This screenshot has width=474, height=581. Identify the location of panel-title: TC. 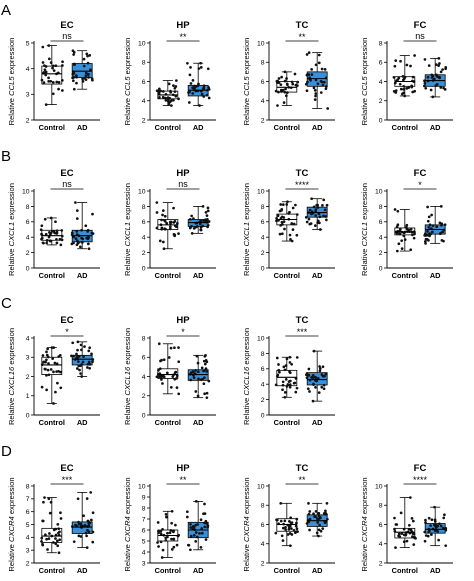
(302, 25).